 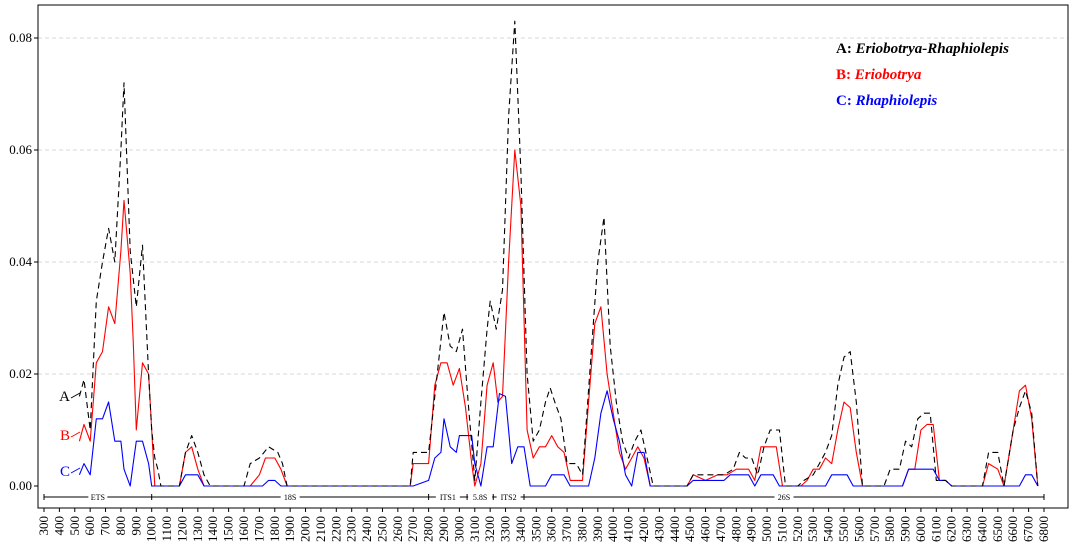 I want to click on legend-entry-a: A: Eriobotrya-Rhaphiolepis, so click(x=922, y=49).